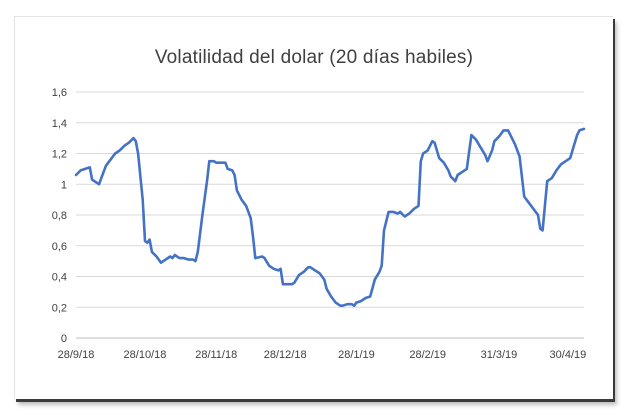 This screenshot has height=420, width=630. What do you see at coordinates (76, 355) in the screenshot?
I see `x-tick-label: 28/9/18` at bounding box center [76, 355].